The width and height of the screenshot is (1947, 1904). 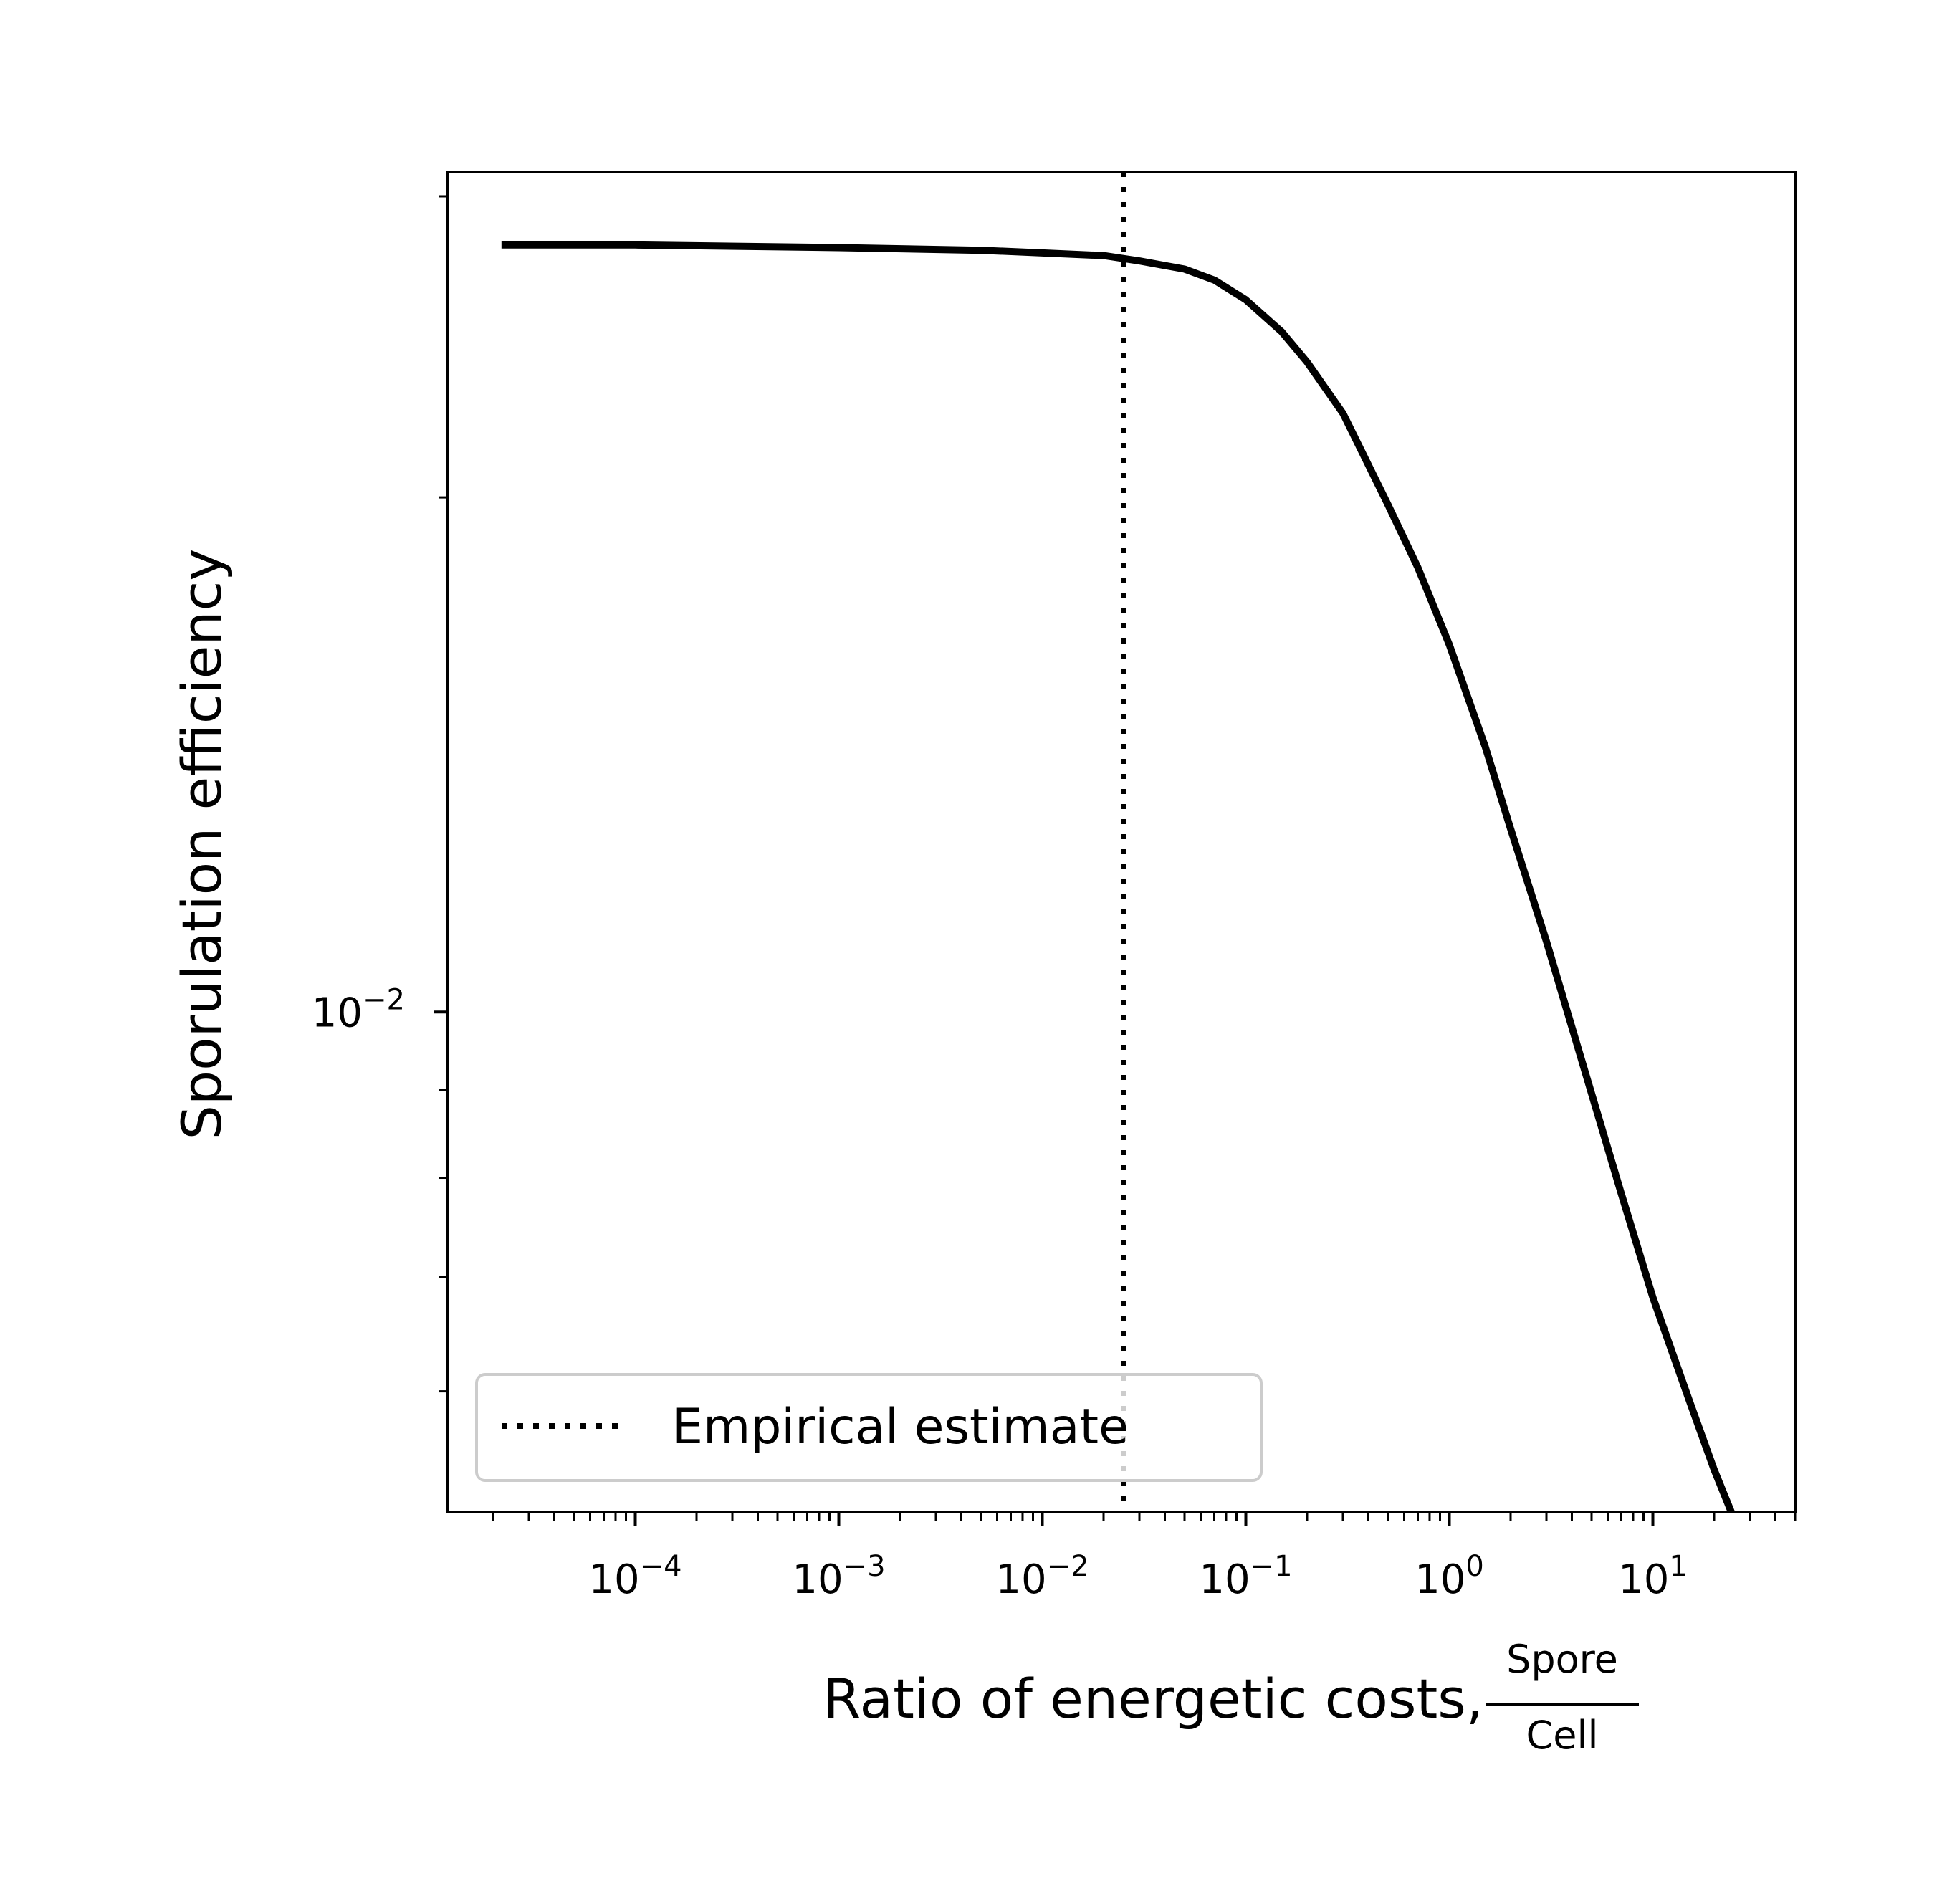 I want to click on x-axis: 10⁻⁴ 10⁻³ 10⁻² 10⁻¹ 10⁰ 10¹, so click(x=1144, y=1557).